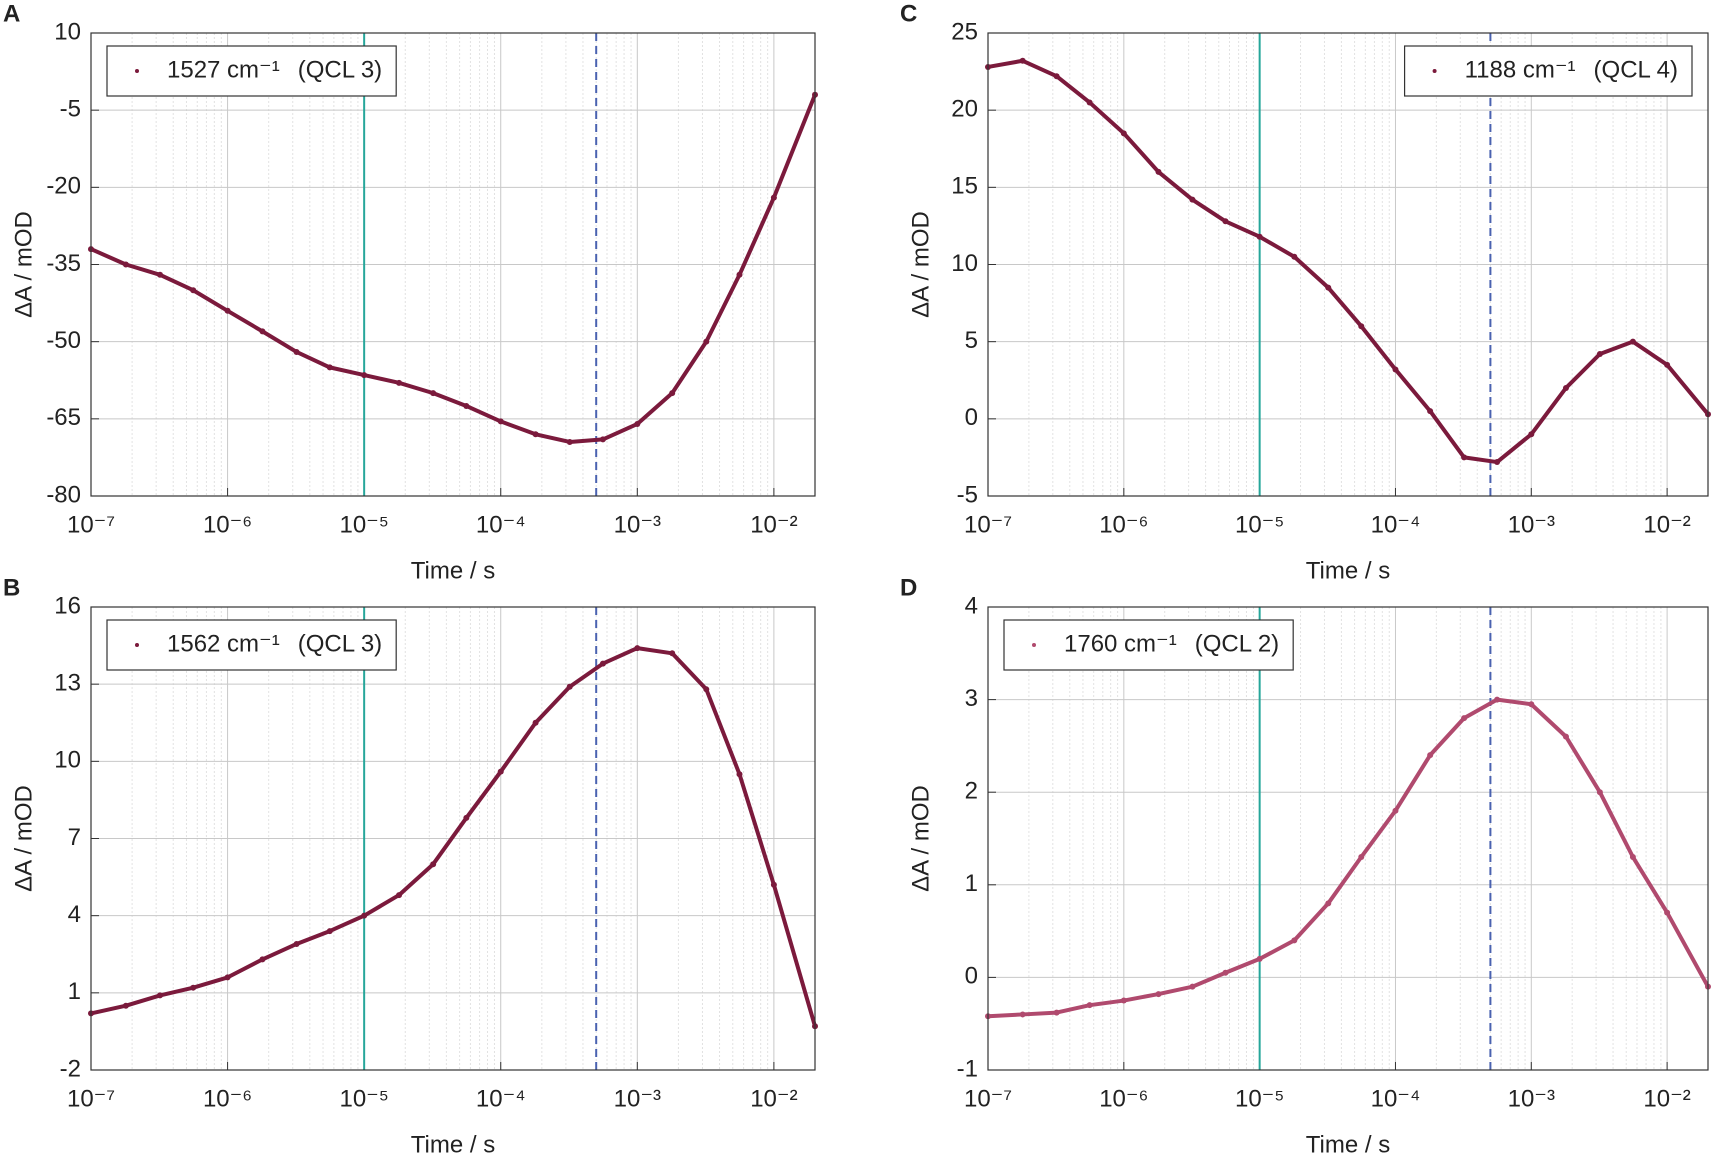 The width and height of the screenshot is (1714, 1158). I want to click on legend: 1760 cm⁻¹ (QCL 2), so click(1148, 645).